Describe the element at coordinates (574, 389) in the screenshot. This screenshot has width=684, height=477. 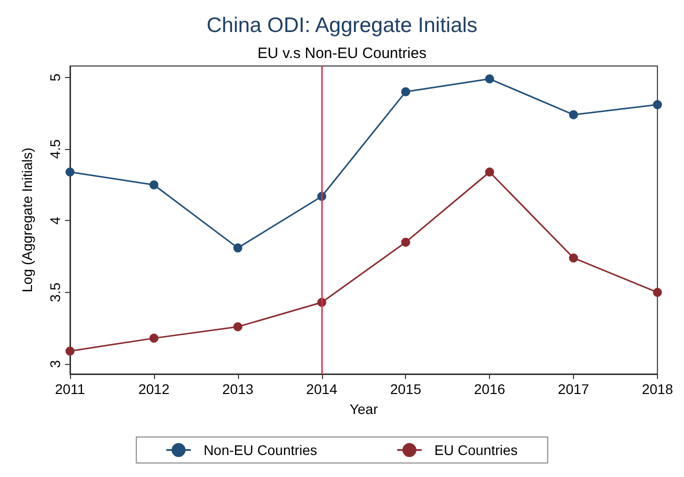
I see `x-tick-label: 2017` at that location.